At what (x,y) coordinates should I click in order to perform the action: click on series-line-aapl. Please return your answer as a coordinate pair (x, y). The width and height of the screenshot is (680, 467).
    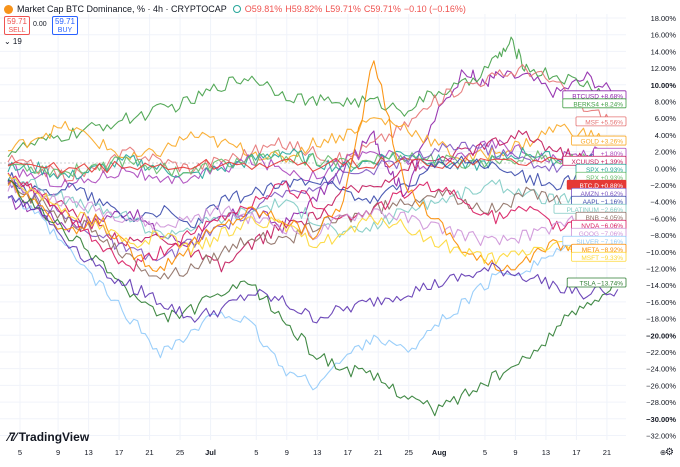
    Looking at the image, I should click on (313, 192).